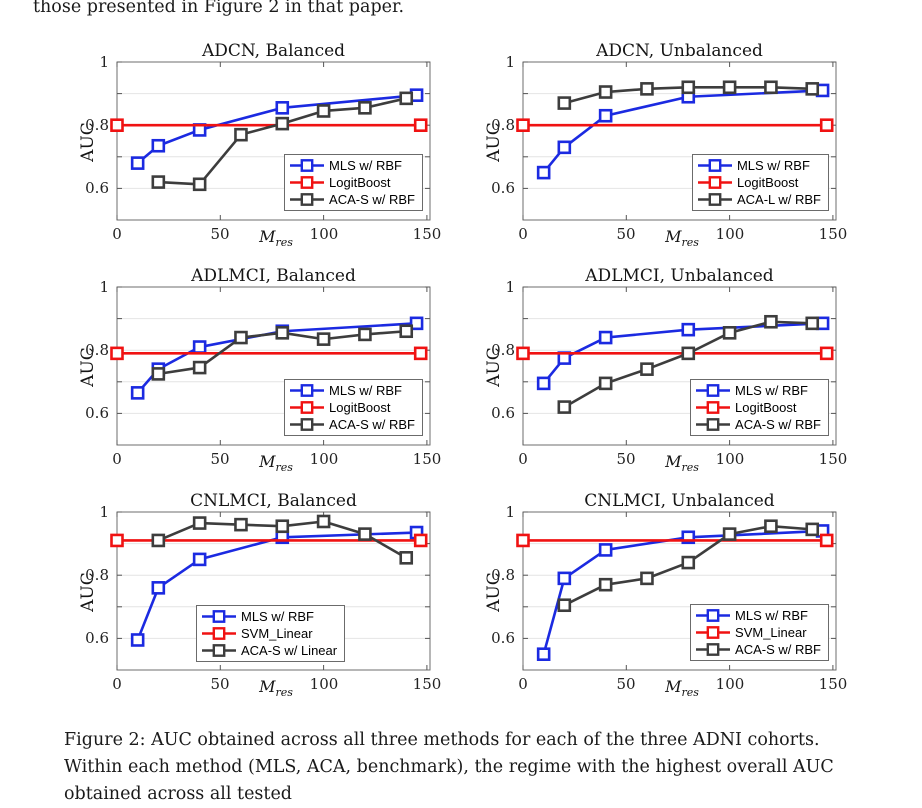 The height and width of the screenshot is (808, 922). What do you see at coordinates (682, 688) in the screenshot?
I see `x-axis-label: Mres` at bounding box center [682, 688].